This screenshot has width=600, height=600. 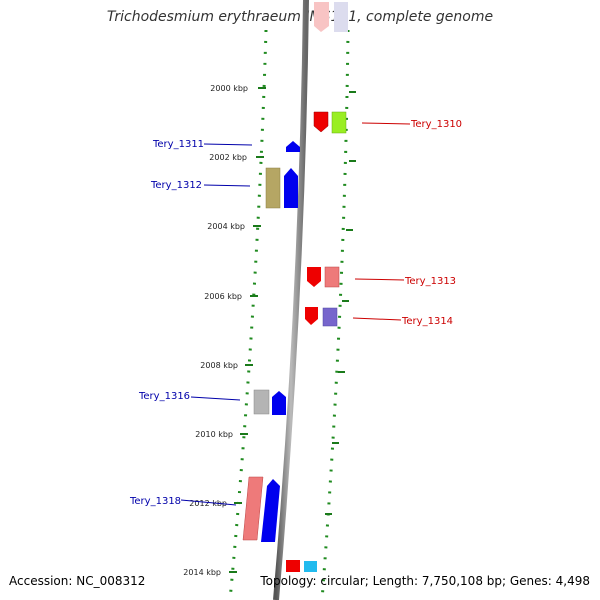 I want to click on gene-tery-1313-pink, so click(x=332, y=277).